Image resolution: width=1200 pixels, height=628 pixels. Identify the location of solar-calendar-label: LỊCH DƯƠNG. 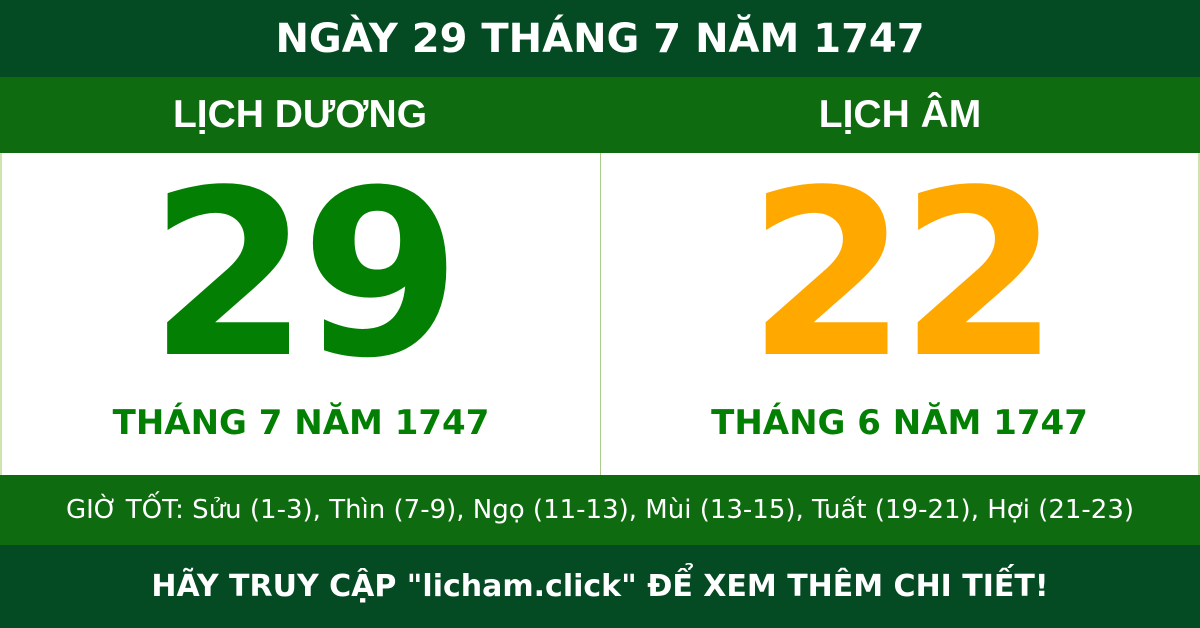
(300, 114).